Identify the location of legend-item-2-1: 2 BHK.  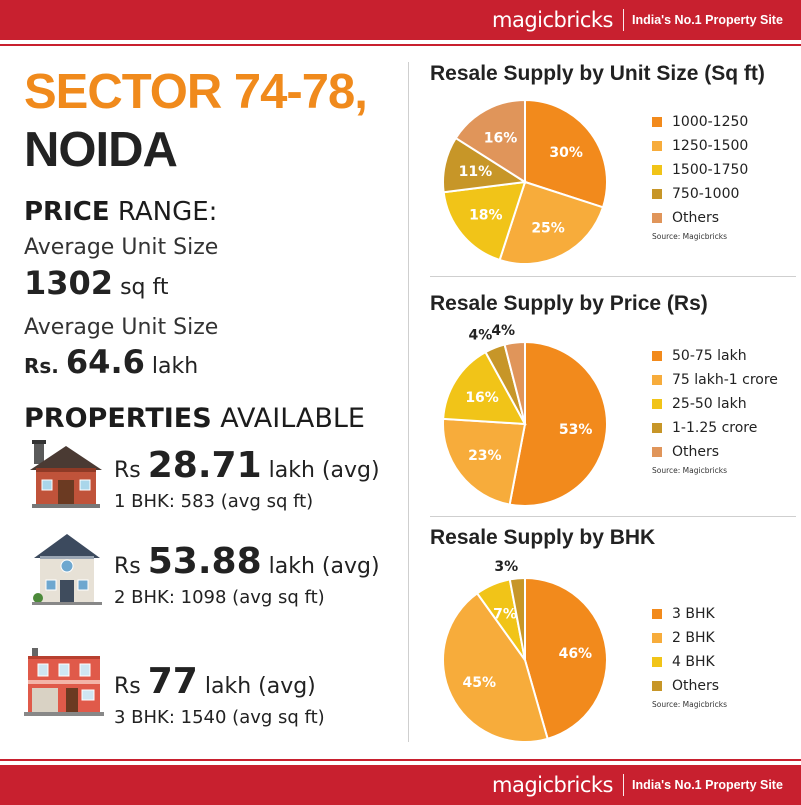
(689, 638).